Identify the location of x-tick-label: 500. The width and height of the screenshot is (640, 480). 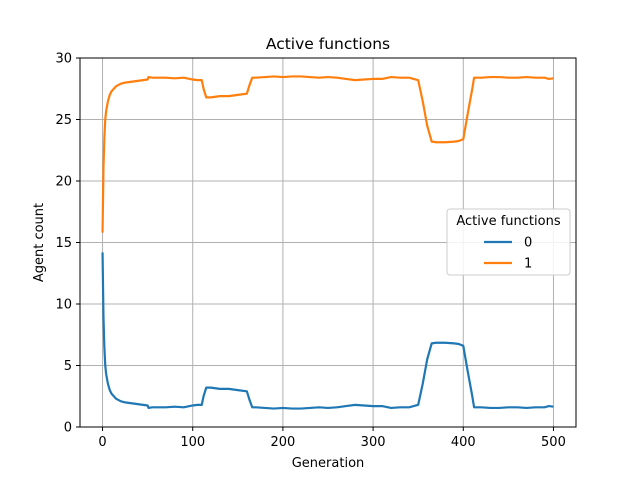
(553, 442).